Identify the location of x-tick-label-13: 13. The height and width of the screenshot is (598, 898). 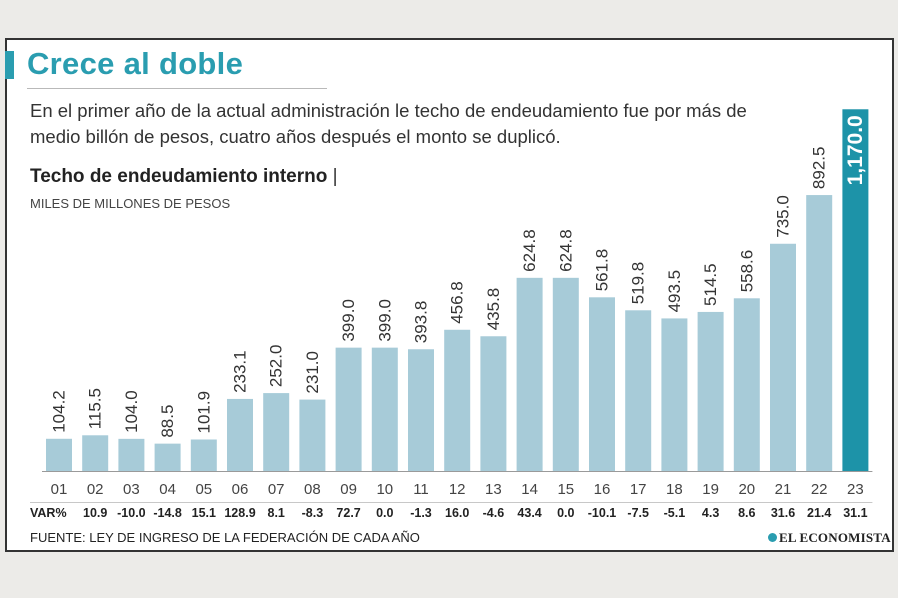
(493, 489).